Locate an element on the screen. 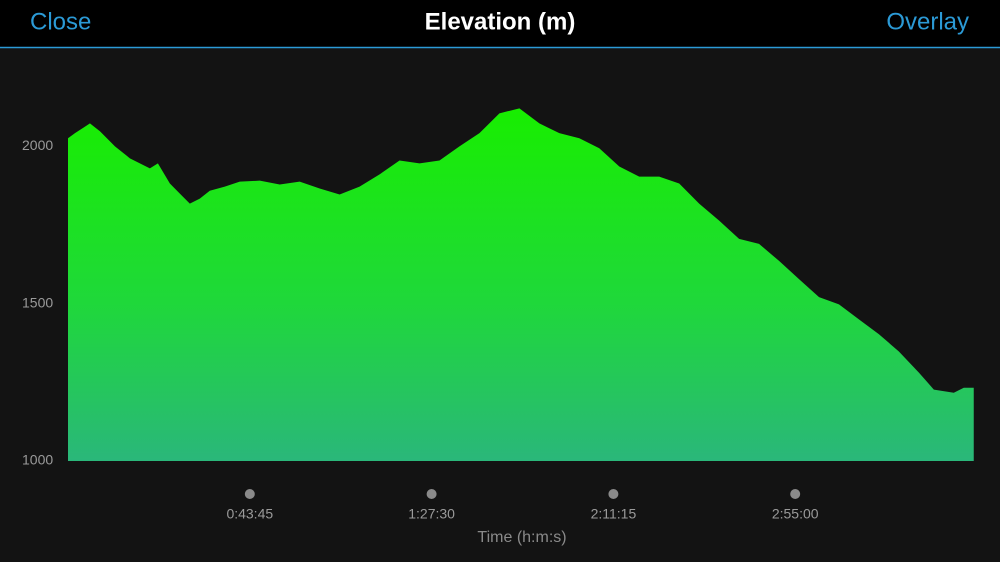 Image resolution: width=1000 pixels, height=562 pixels. overlay-button: Overlay is located at coordinates (927, 21).